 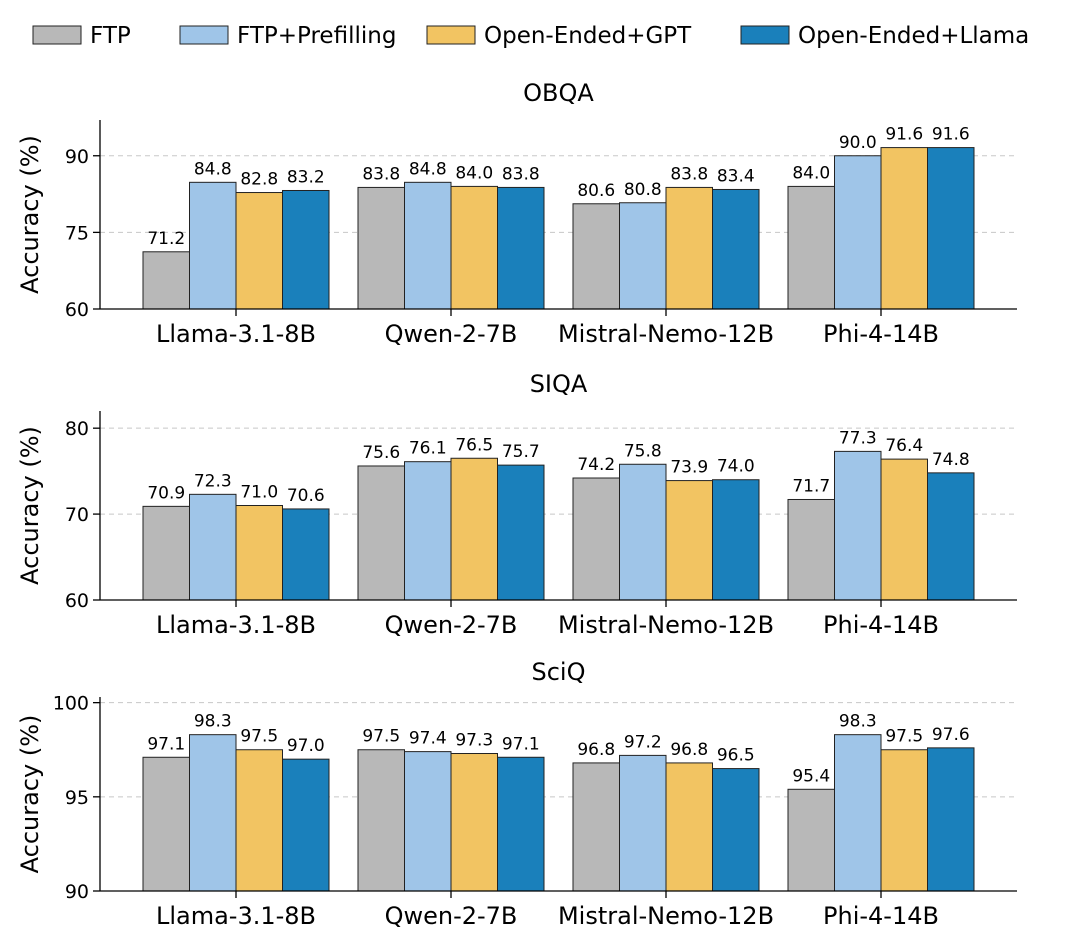 I want to click on value-label-sciq-qwen-2-7b-open-ended-llama: 97.1, so click(x=521, y=744).